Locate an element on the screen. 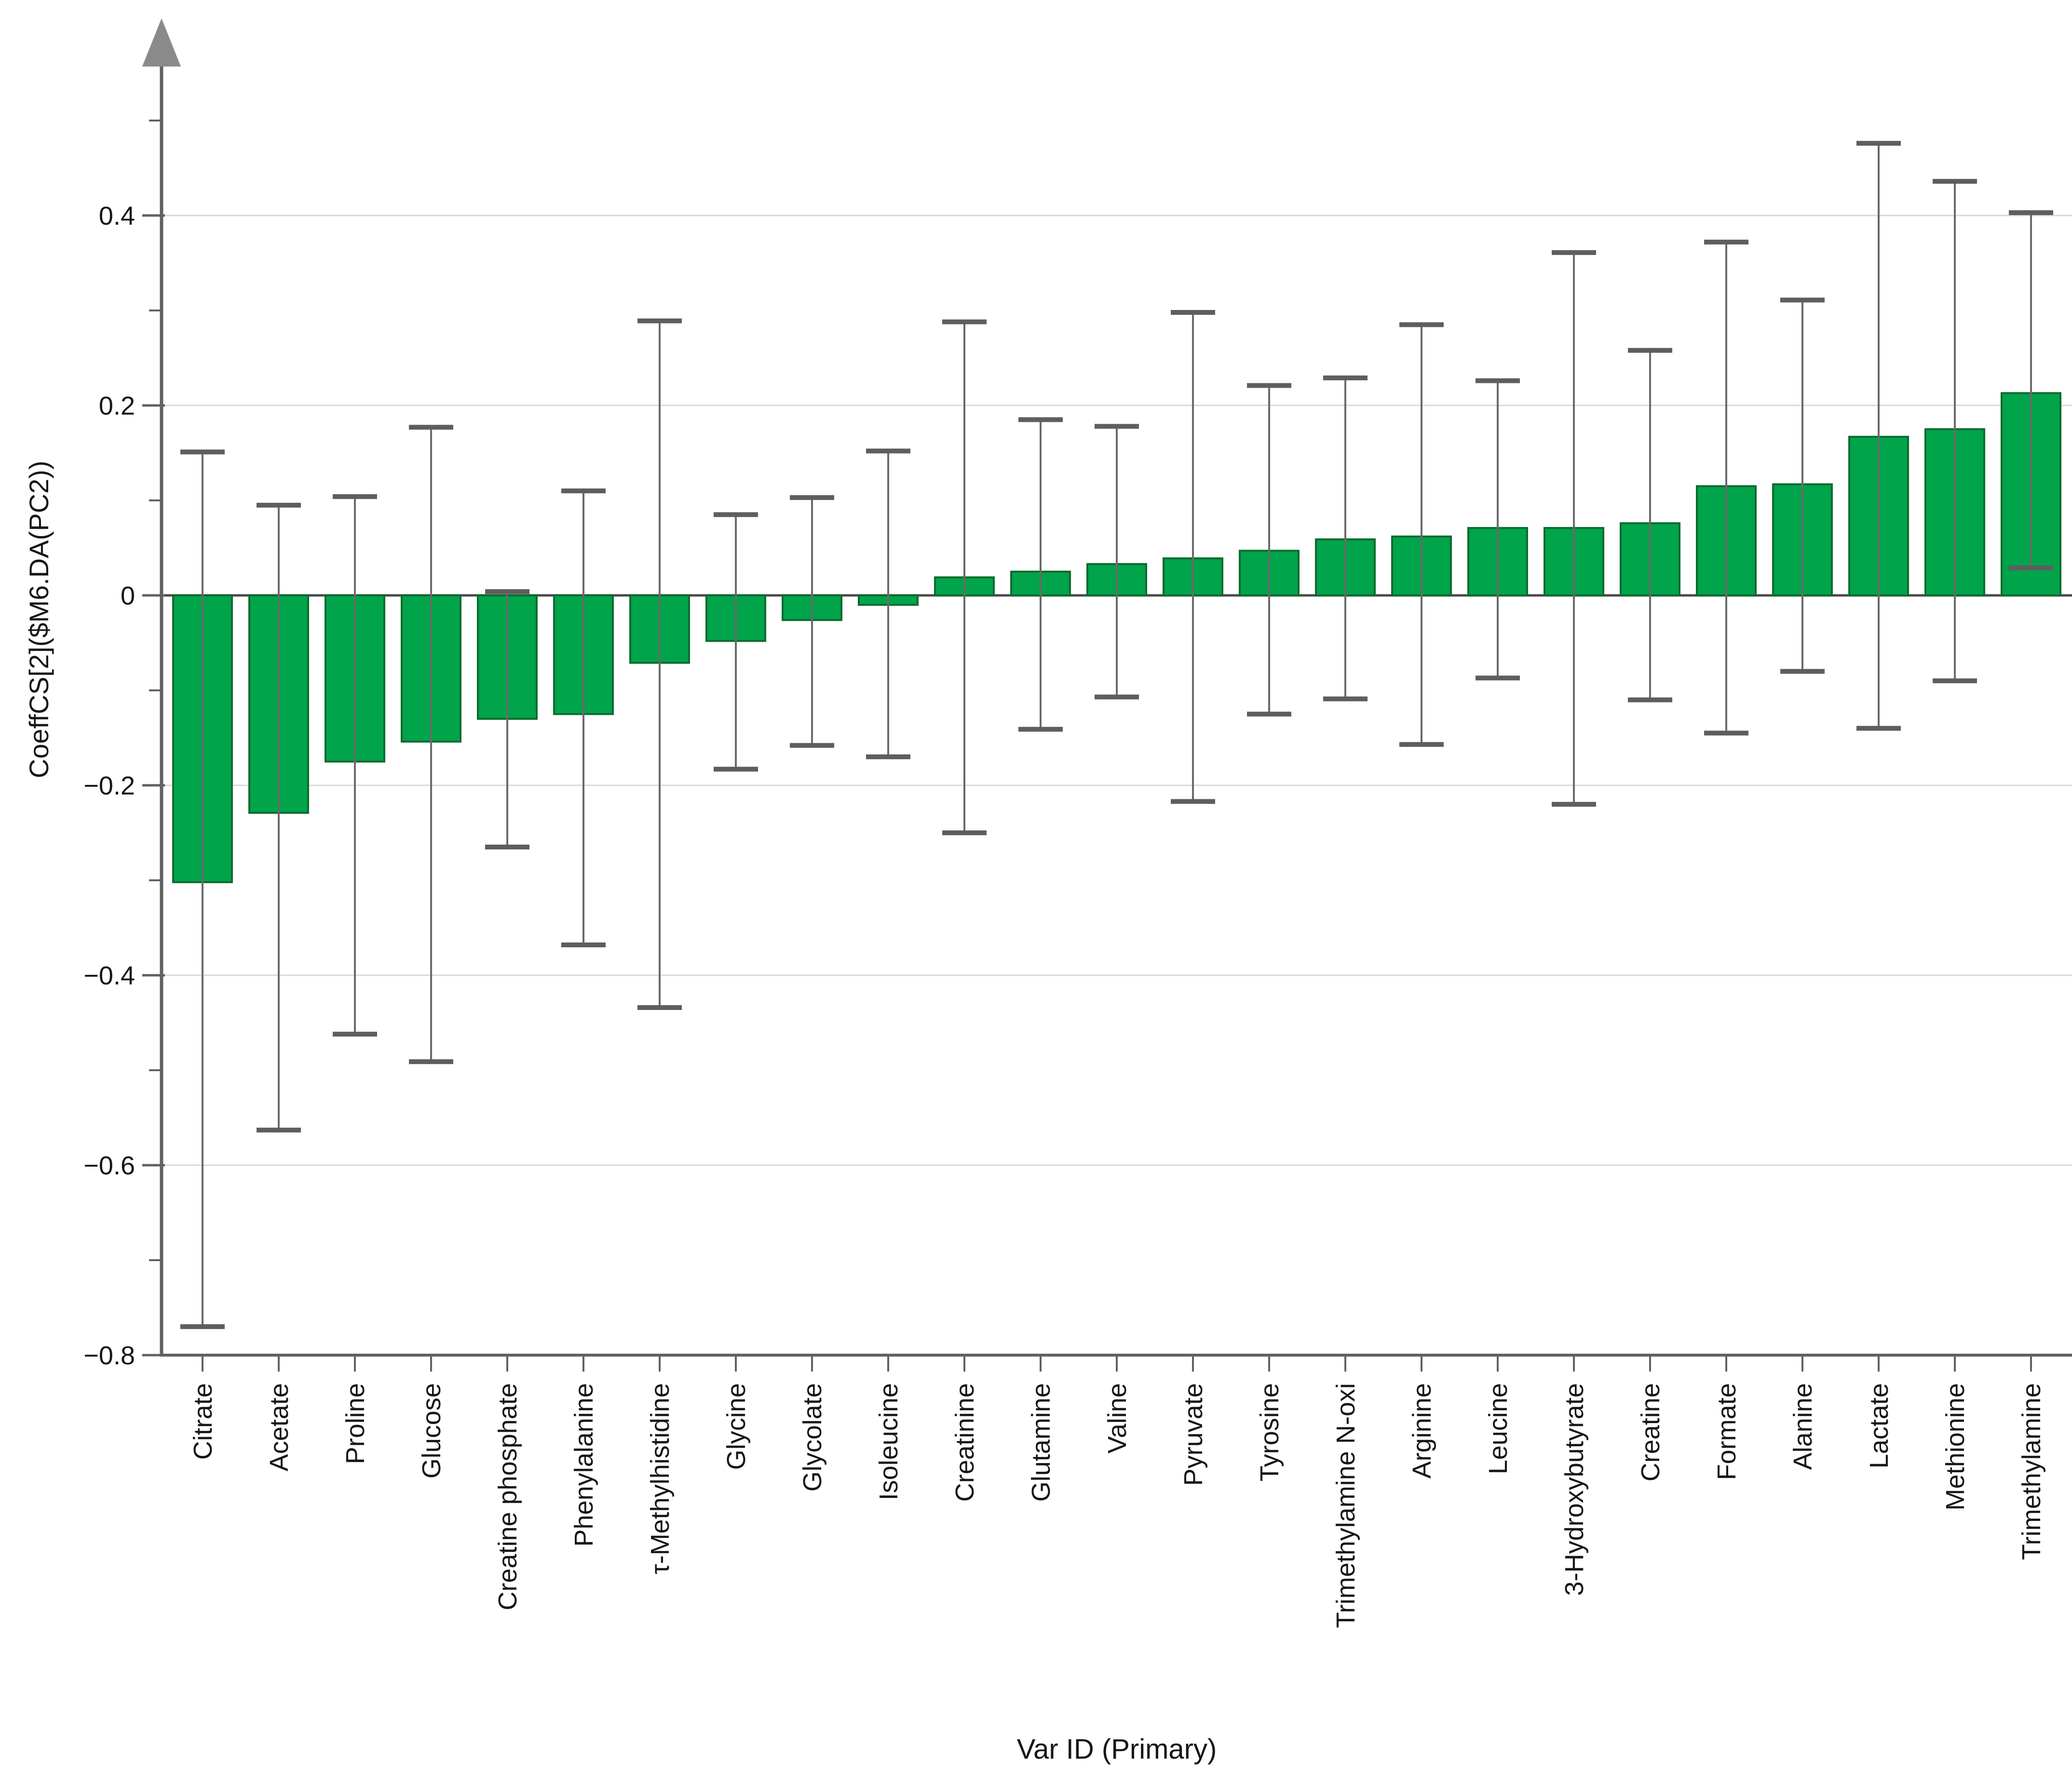 This screenshot has height=1776, width=2072. x-category-label: Pyruvate is located at coordinates (1194, 1434).